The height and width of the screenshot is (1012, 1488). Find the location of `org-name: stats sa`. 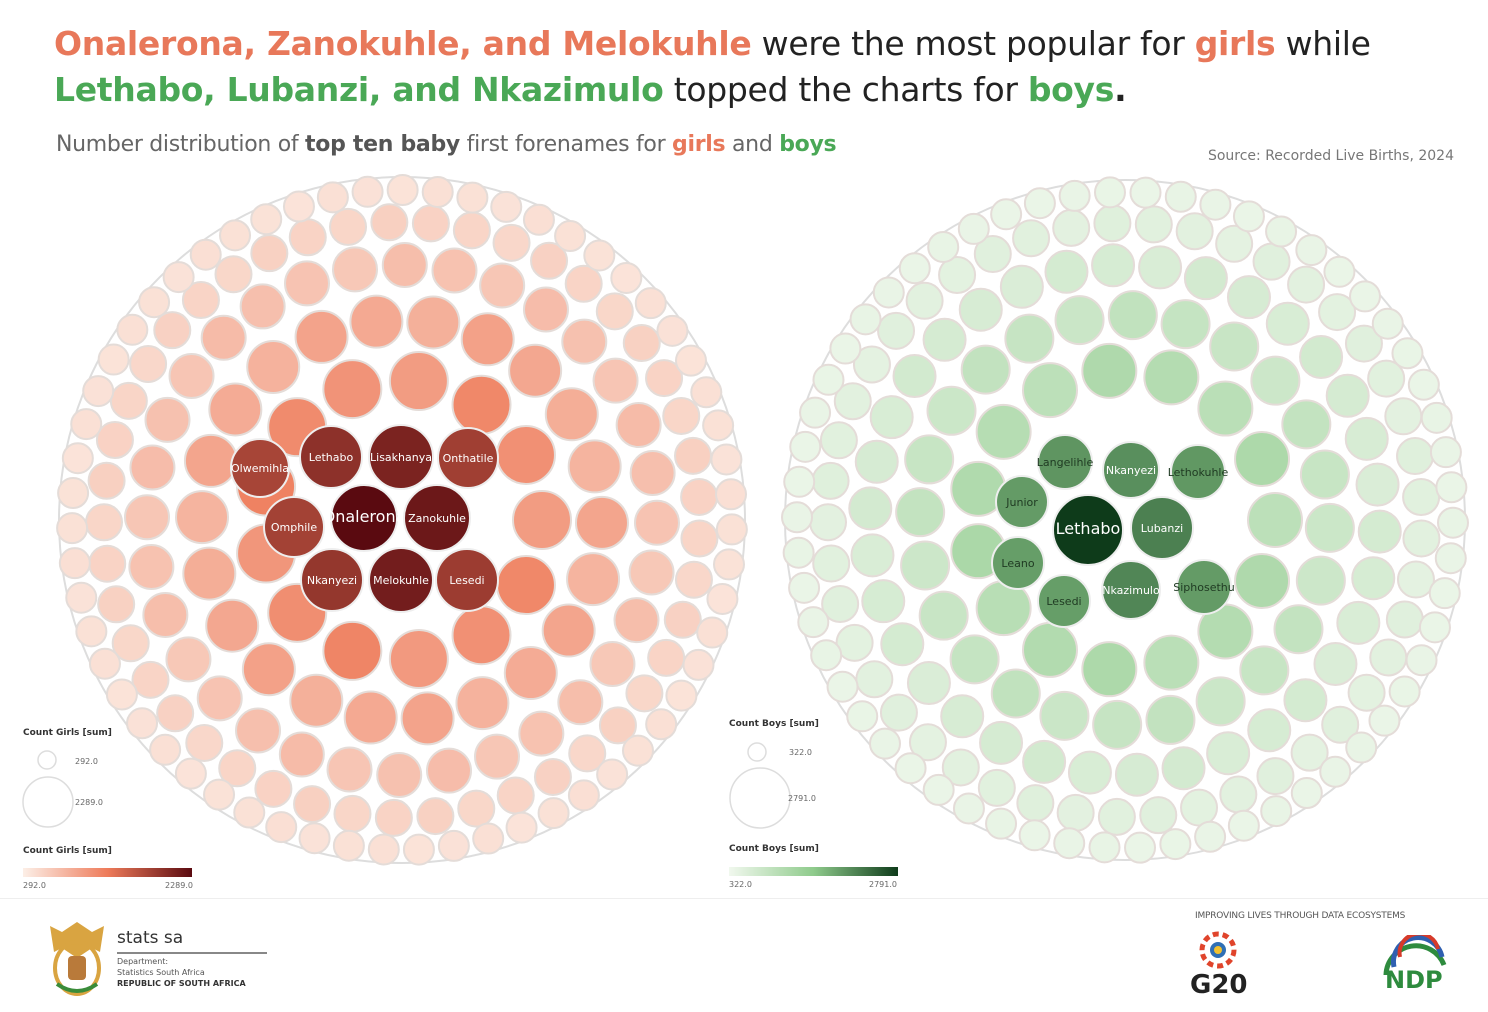

org-name: stats sa is located at coordinates (150, 938).